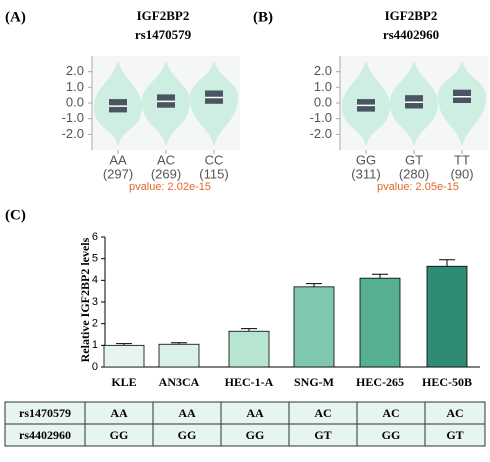 The image size is (490, 462). Describe the element at coordinates (411, 34) in the screenshot. I see `subtitle: rs4402960` at that location.